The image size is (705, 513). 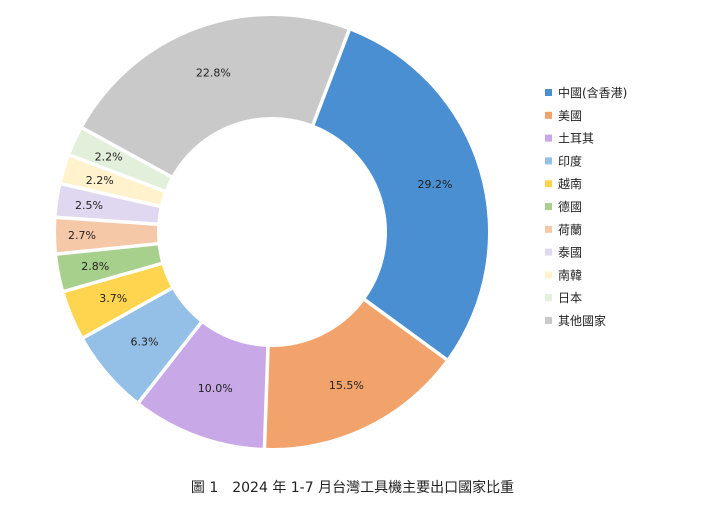 What do you see at coordinates (570, 298) in the screenshot?
I see `legend-label-10: 日本` at bounding box center [570, 298].